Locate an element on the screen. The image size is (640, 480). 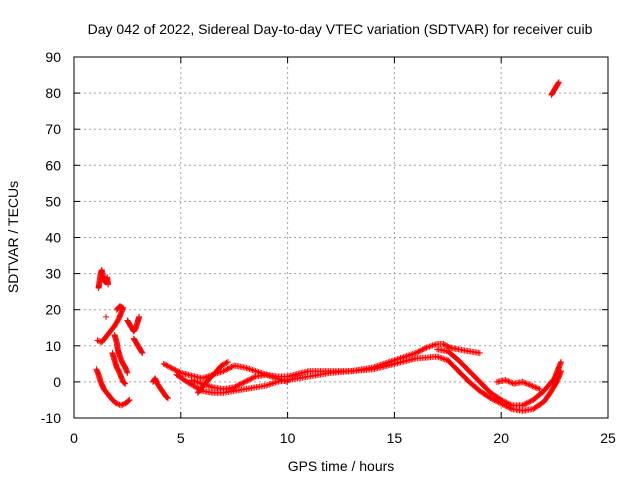
series-early-upper is located at coordinates (110, 324).